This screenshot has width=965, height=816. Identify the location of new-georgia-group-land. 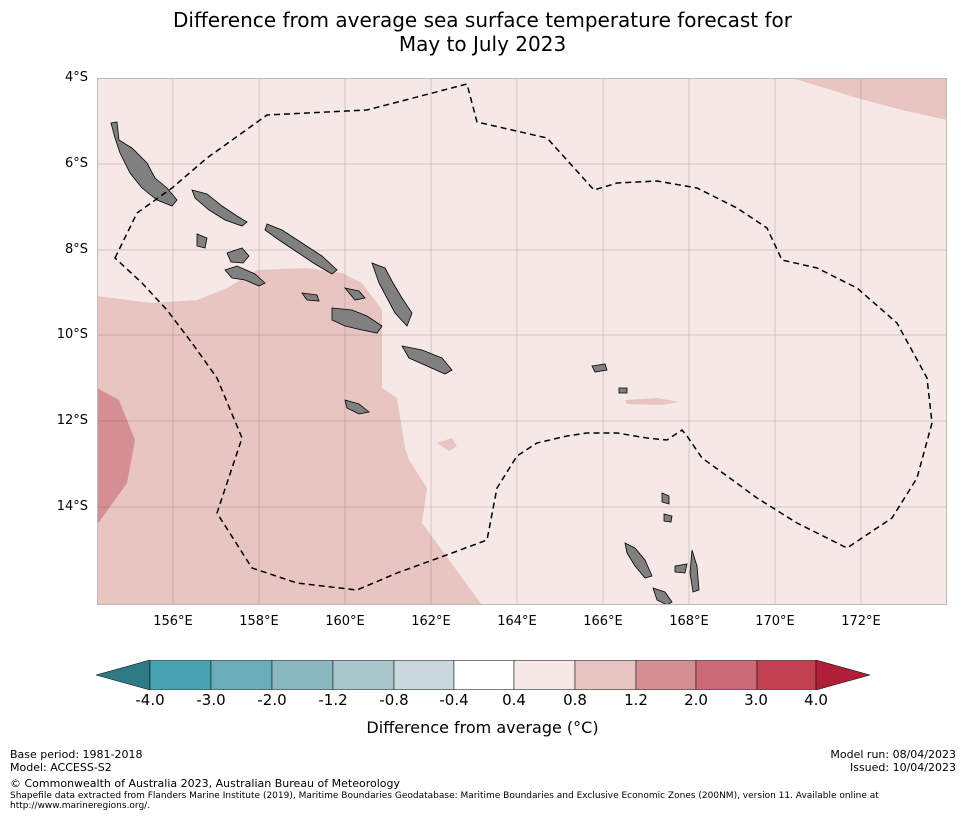
(245, 276).